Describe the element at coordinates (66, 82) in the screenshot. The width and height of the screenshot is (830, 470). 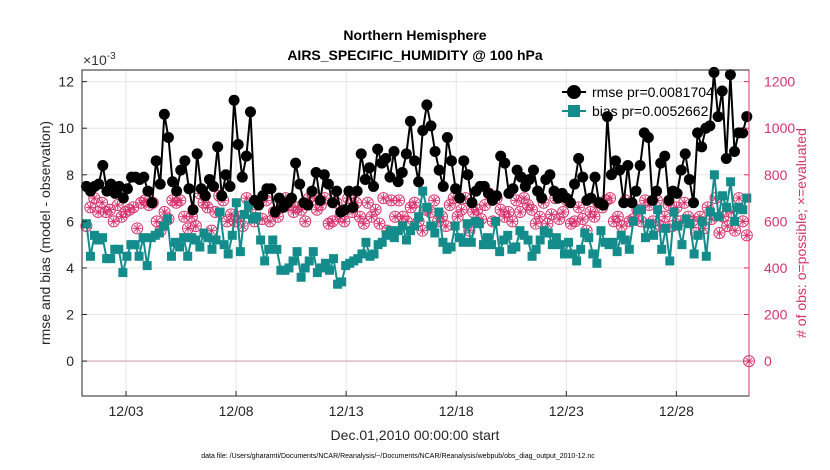
I see `y-left-tick-label: 12` at that location.